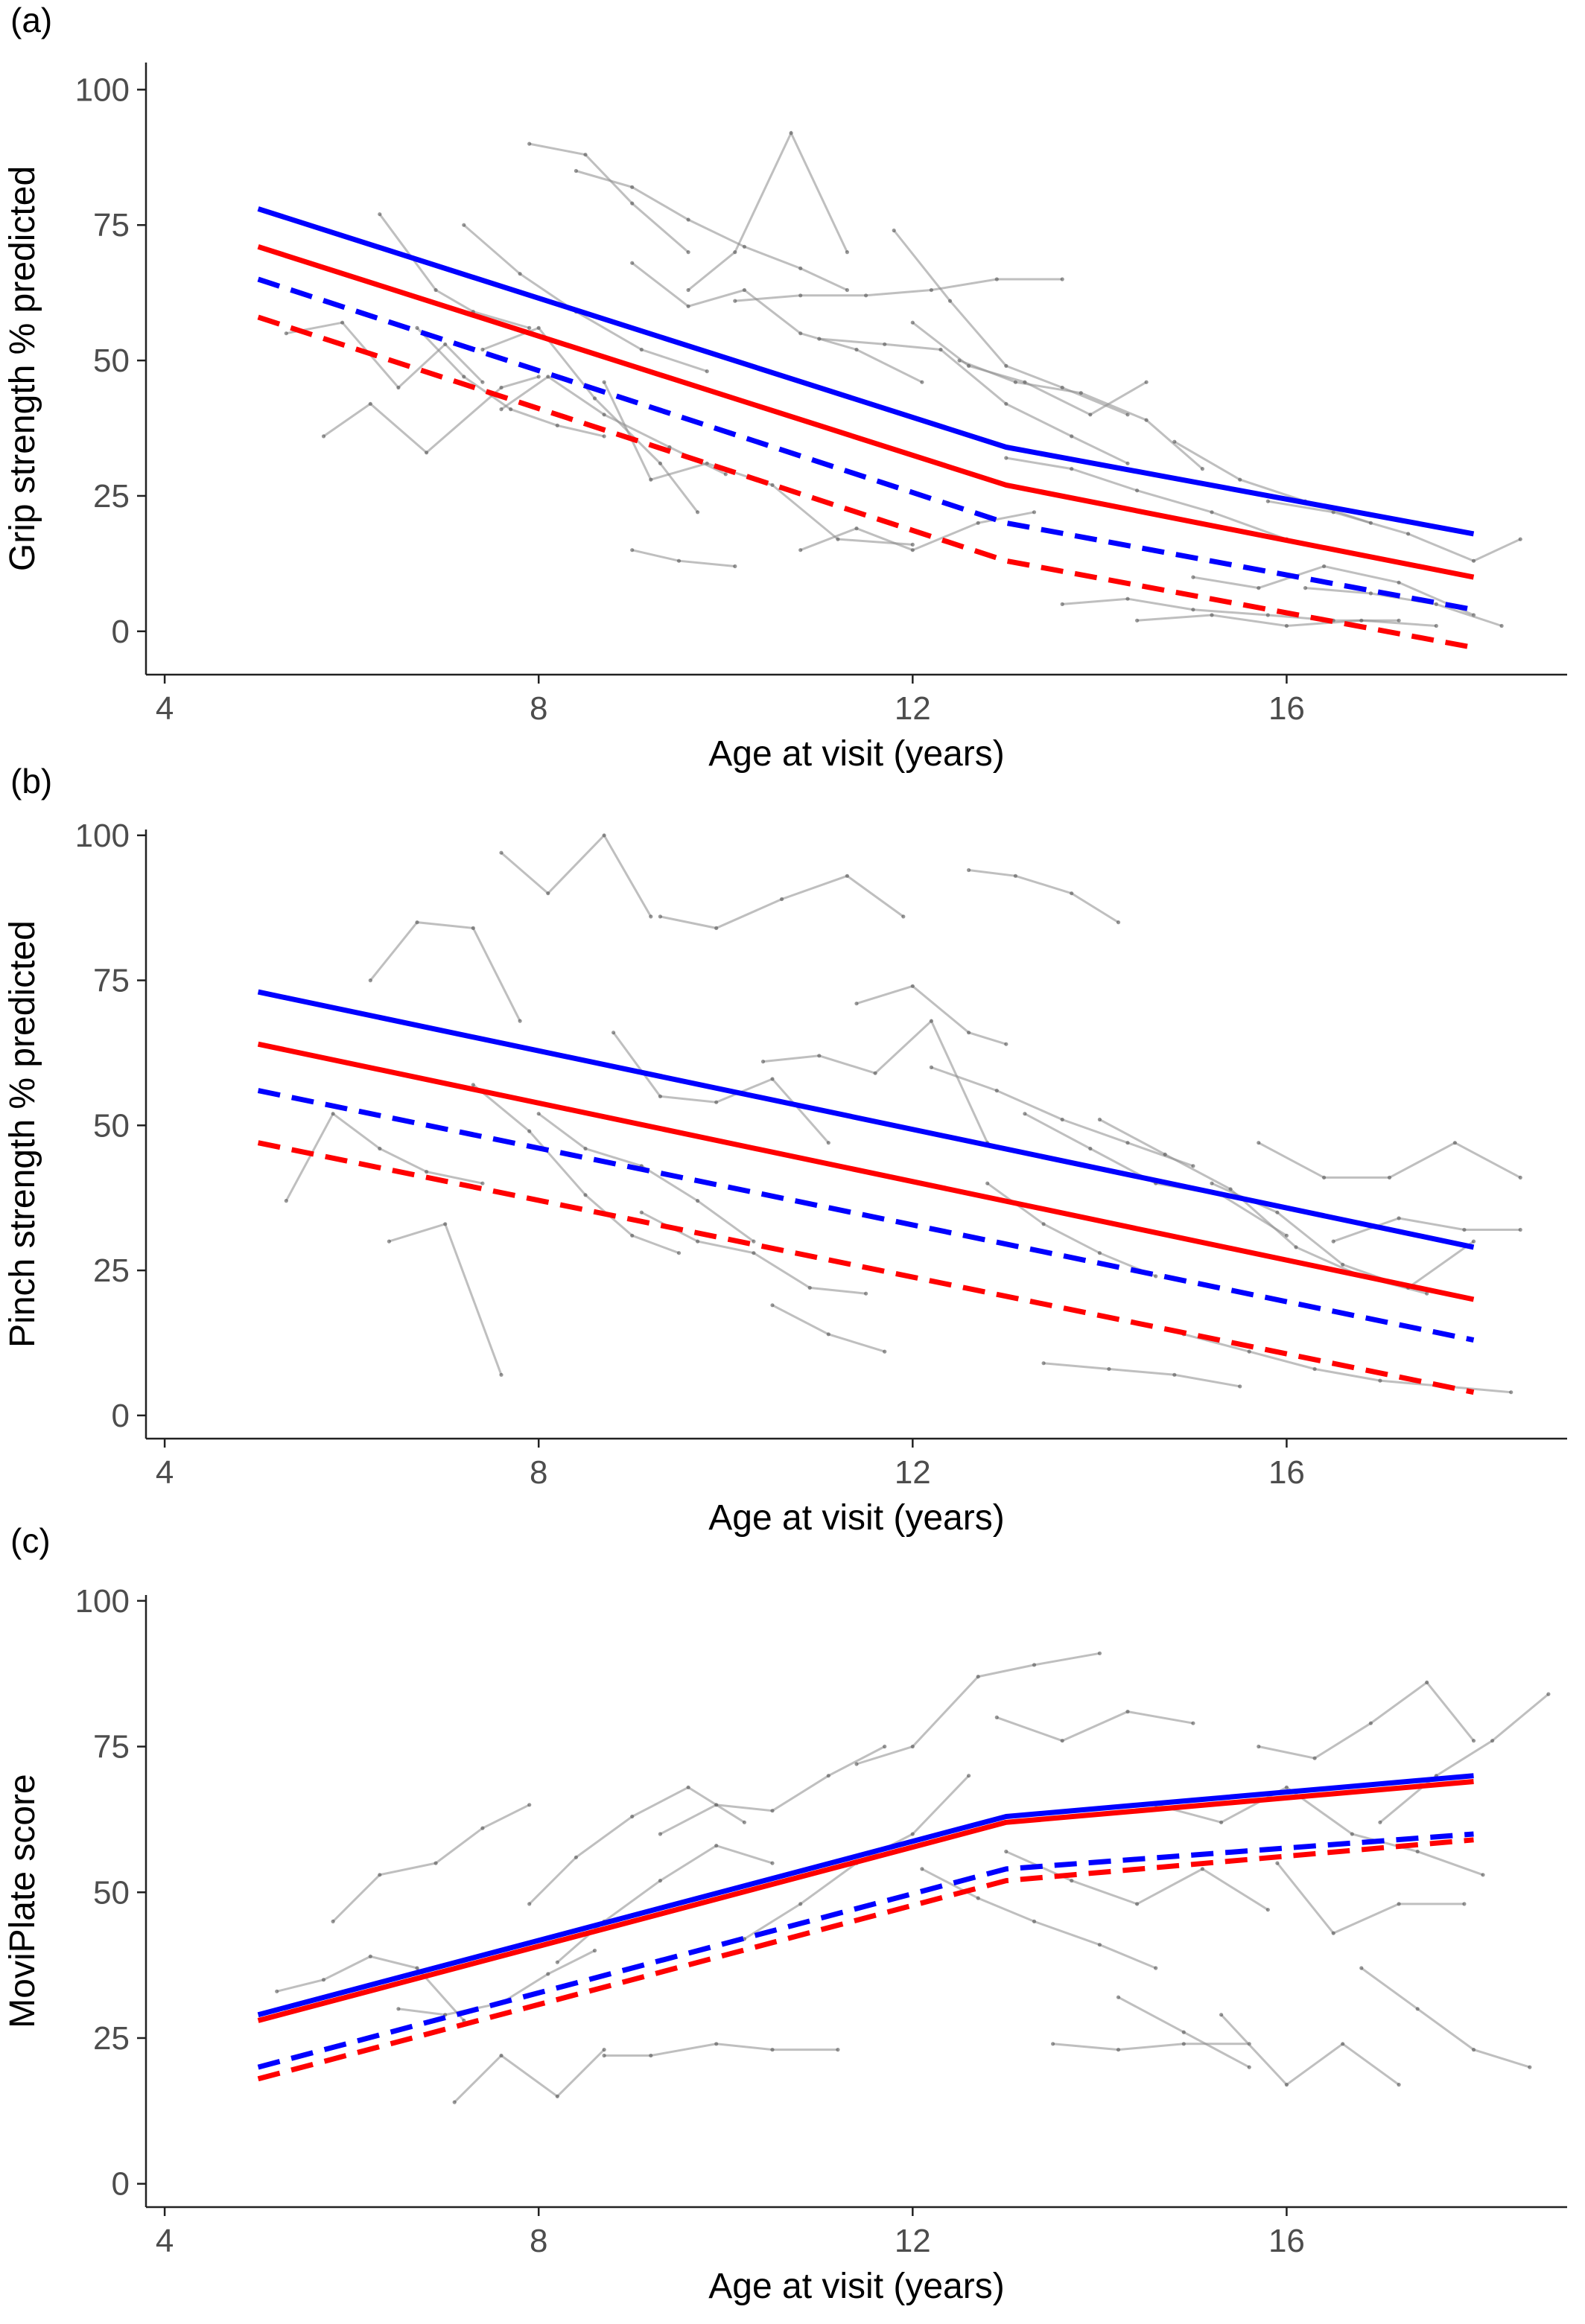 Image resolution: width=1585 pixels, height=2324 pixels. What do you see at coordinates (856, 2286) in the screenshot?
I see `x-axis-title: Age at visit (years)` at bounding box center [856, 2286].